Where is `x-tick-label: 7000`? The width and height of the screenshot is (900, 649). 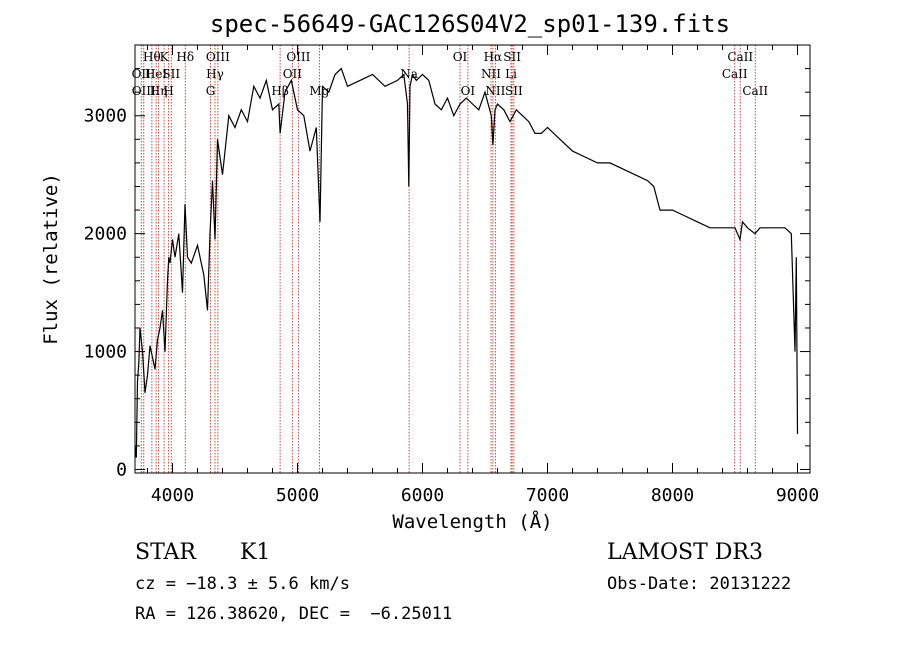 x-tick-label: 7000 is located at coordinates (547, 495).